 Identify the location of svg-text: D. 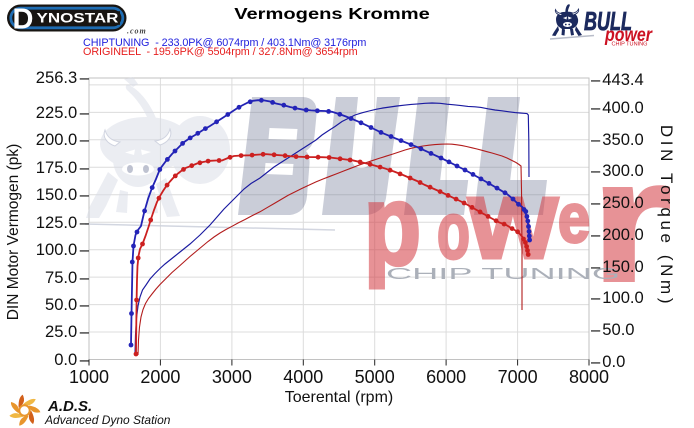
(23, 20).